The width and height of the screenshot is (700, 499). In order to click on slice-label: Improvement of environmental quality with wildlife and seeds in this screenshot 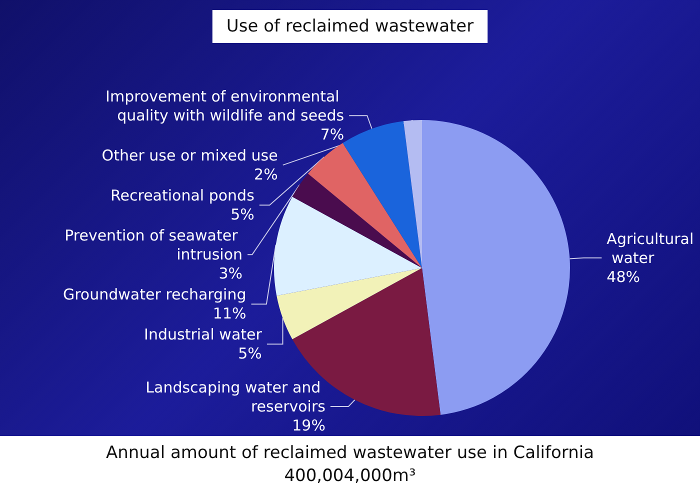, I will do `click(225, 106)`.